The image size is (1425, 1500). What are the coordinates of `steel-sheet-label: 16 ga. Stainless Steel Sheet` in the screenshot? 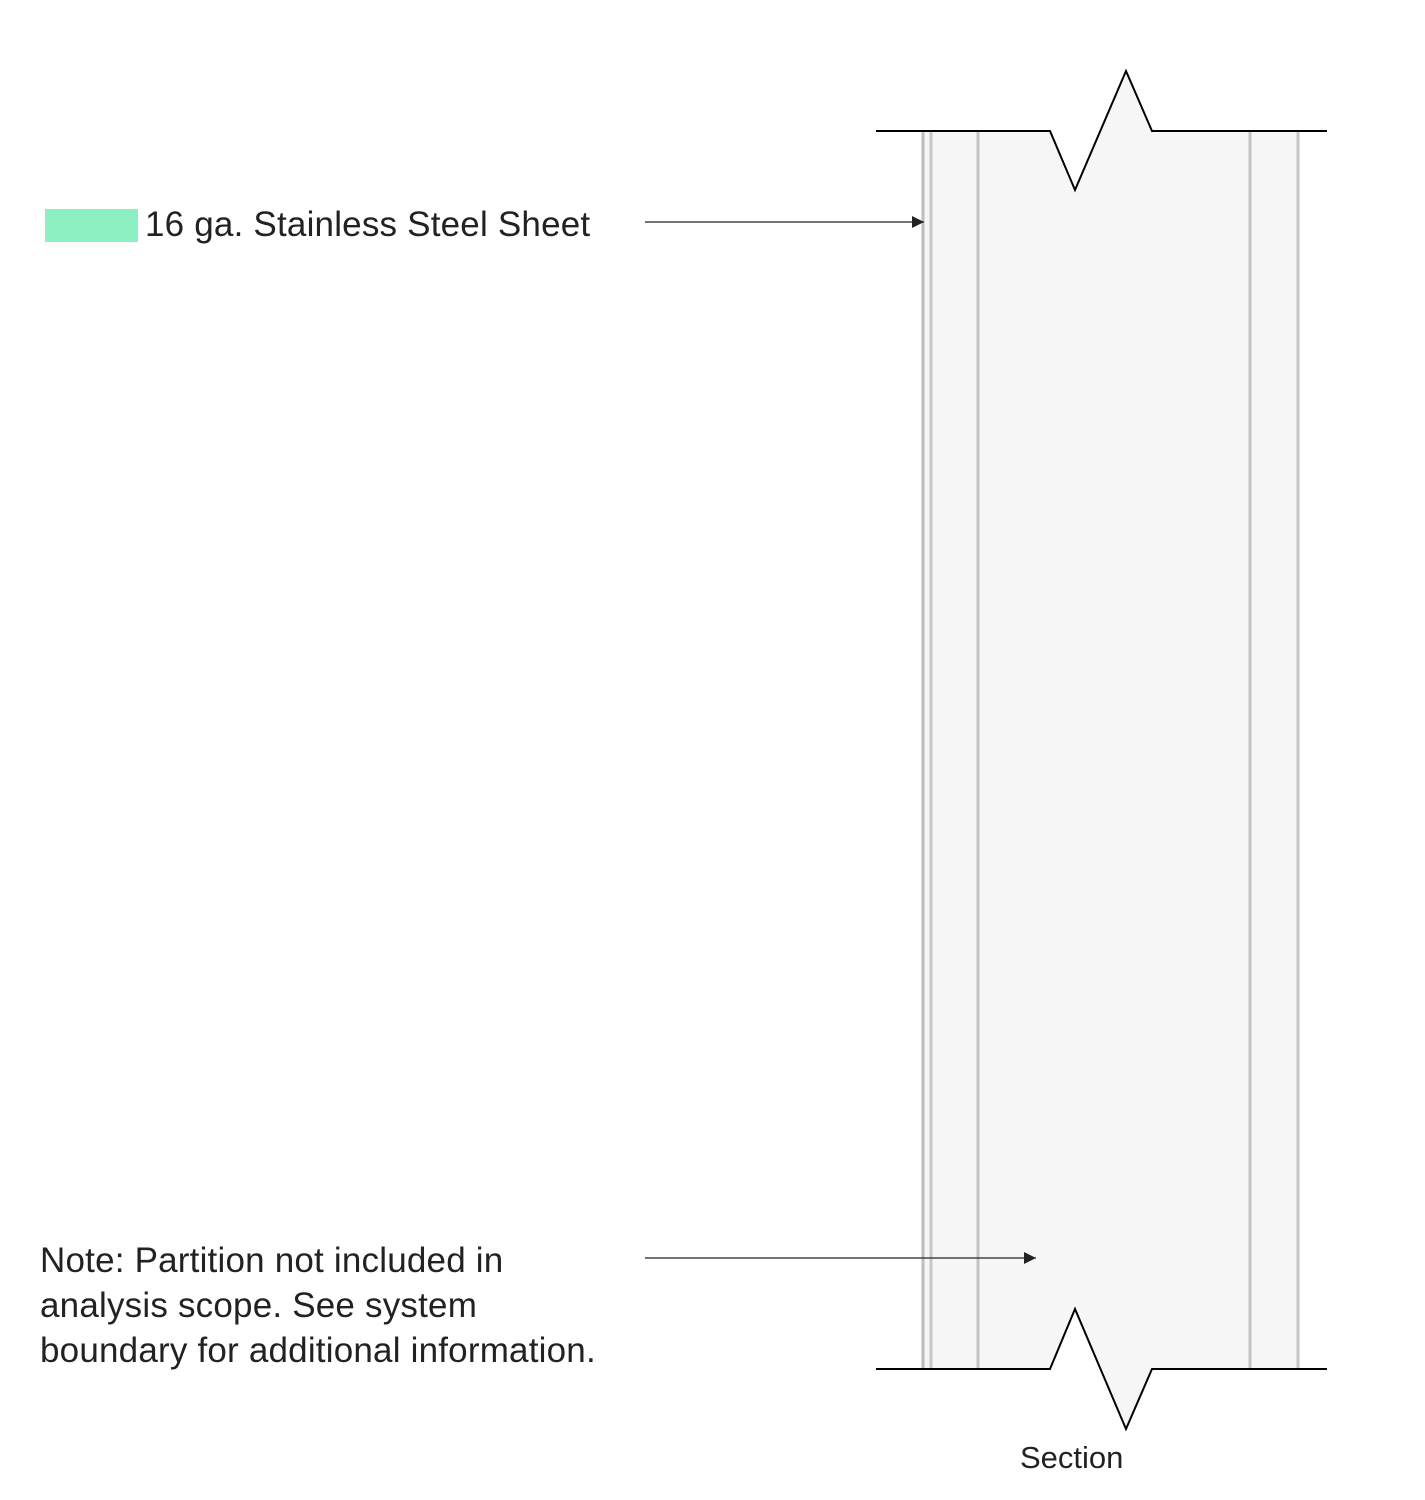 It's located at (368, 224).